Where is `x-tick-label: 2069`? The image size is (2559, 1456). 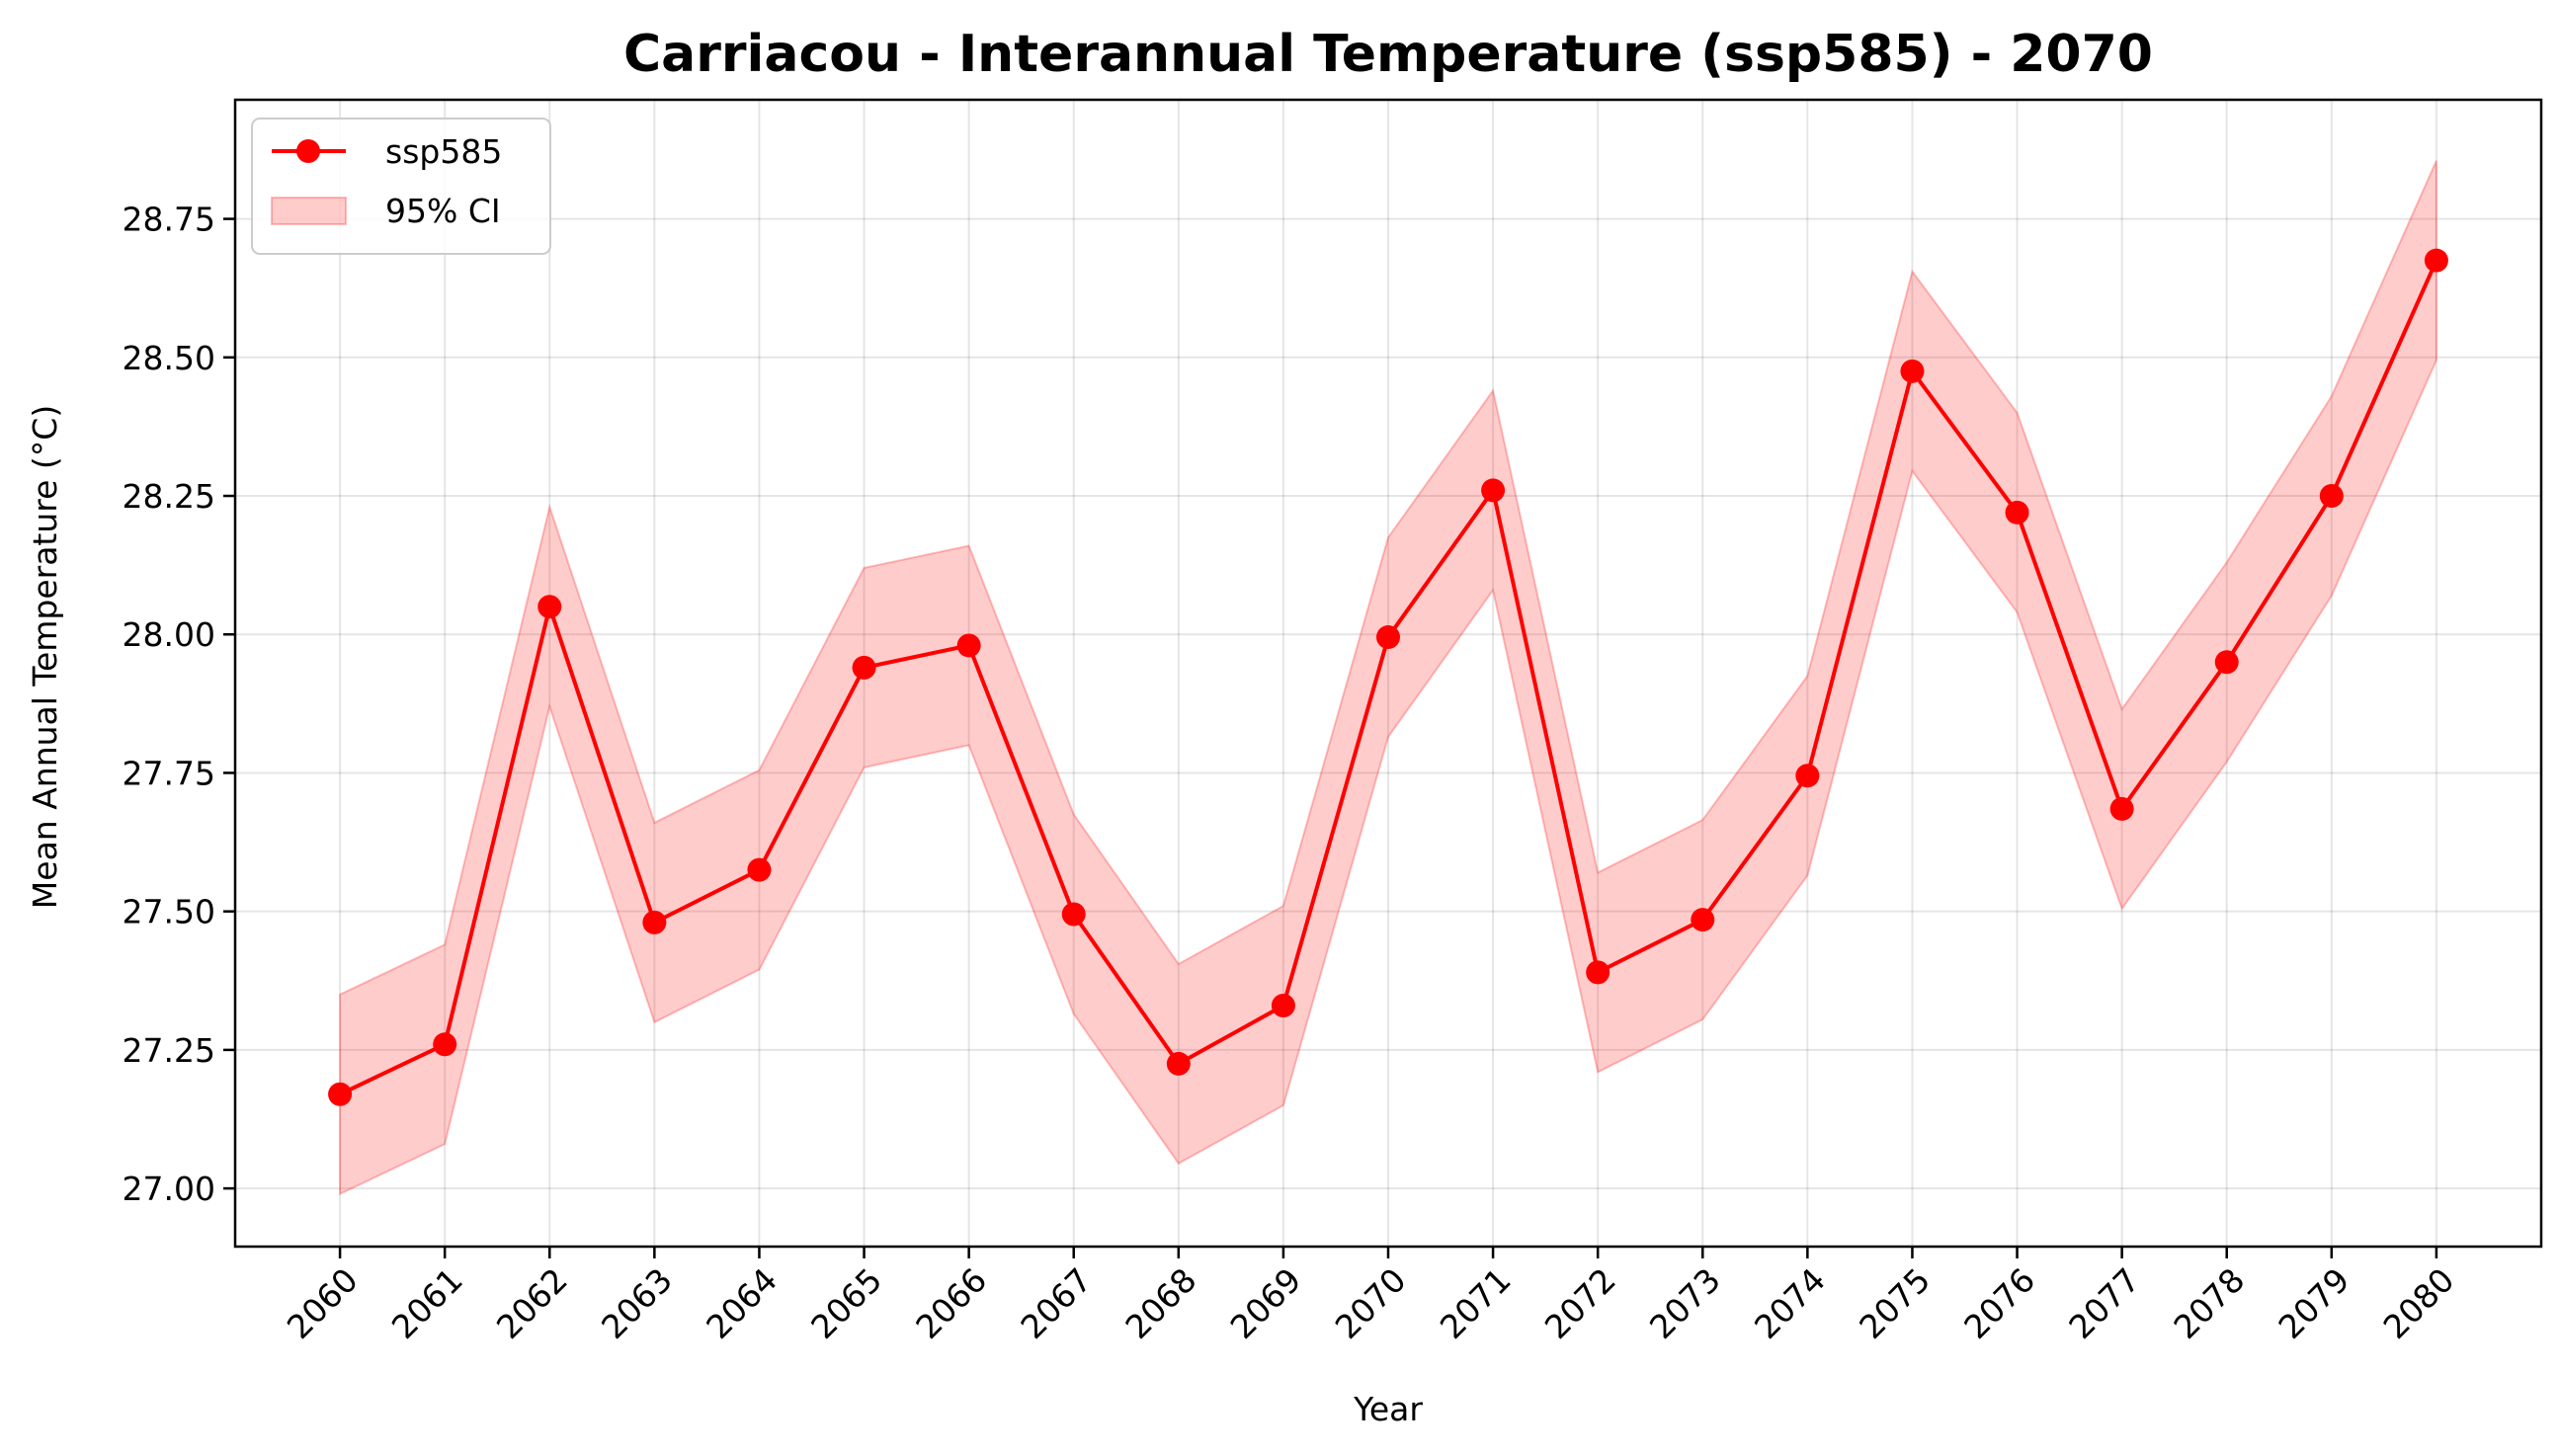 x-tick-label: 2069 is located at coordinates (1266, 1303).